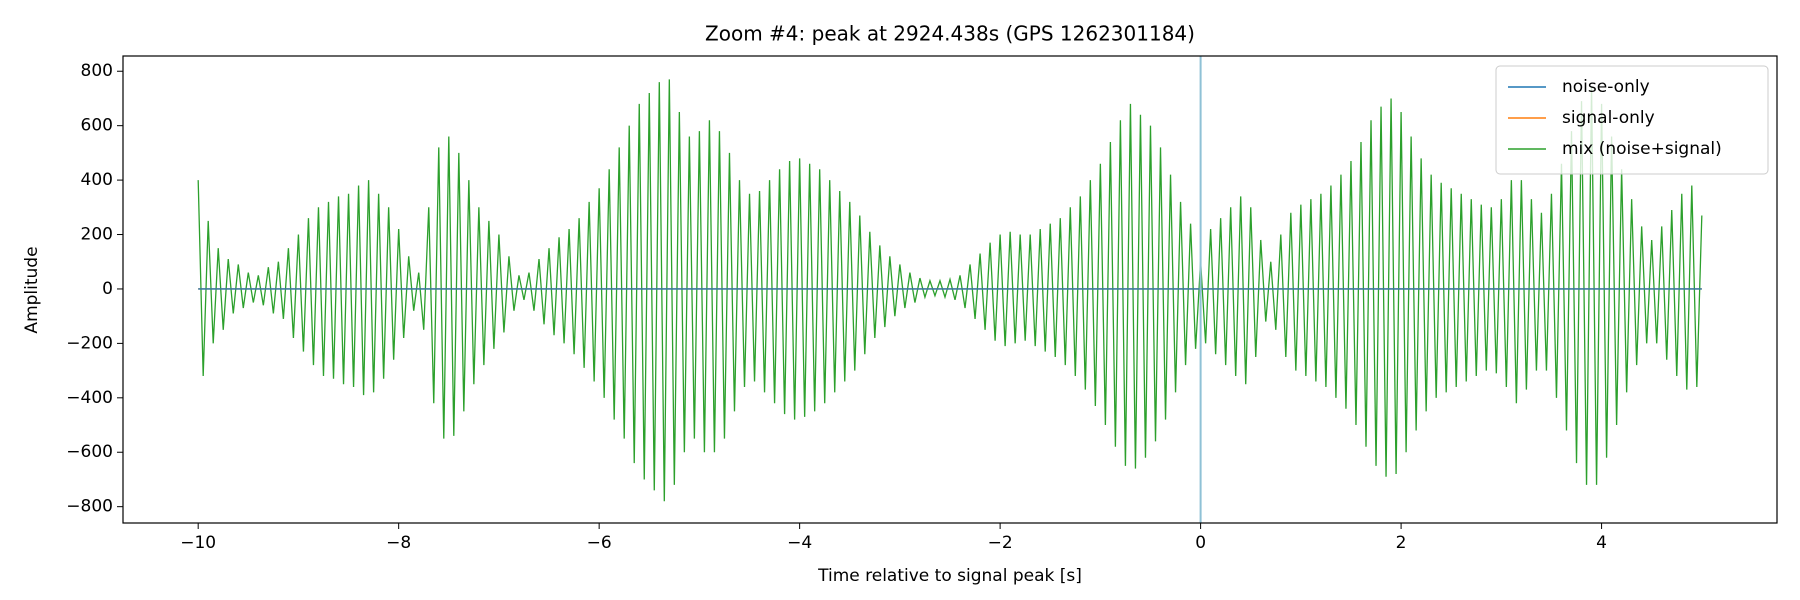 The image size is (1800, 600). I want to click on y-tick-label: −800, so click(89, 507).